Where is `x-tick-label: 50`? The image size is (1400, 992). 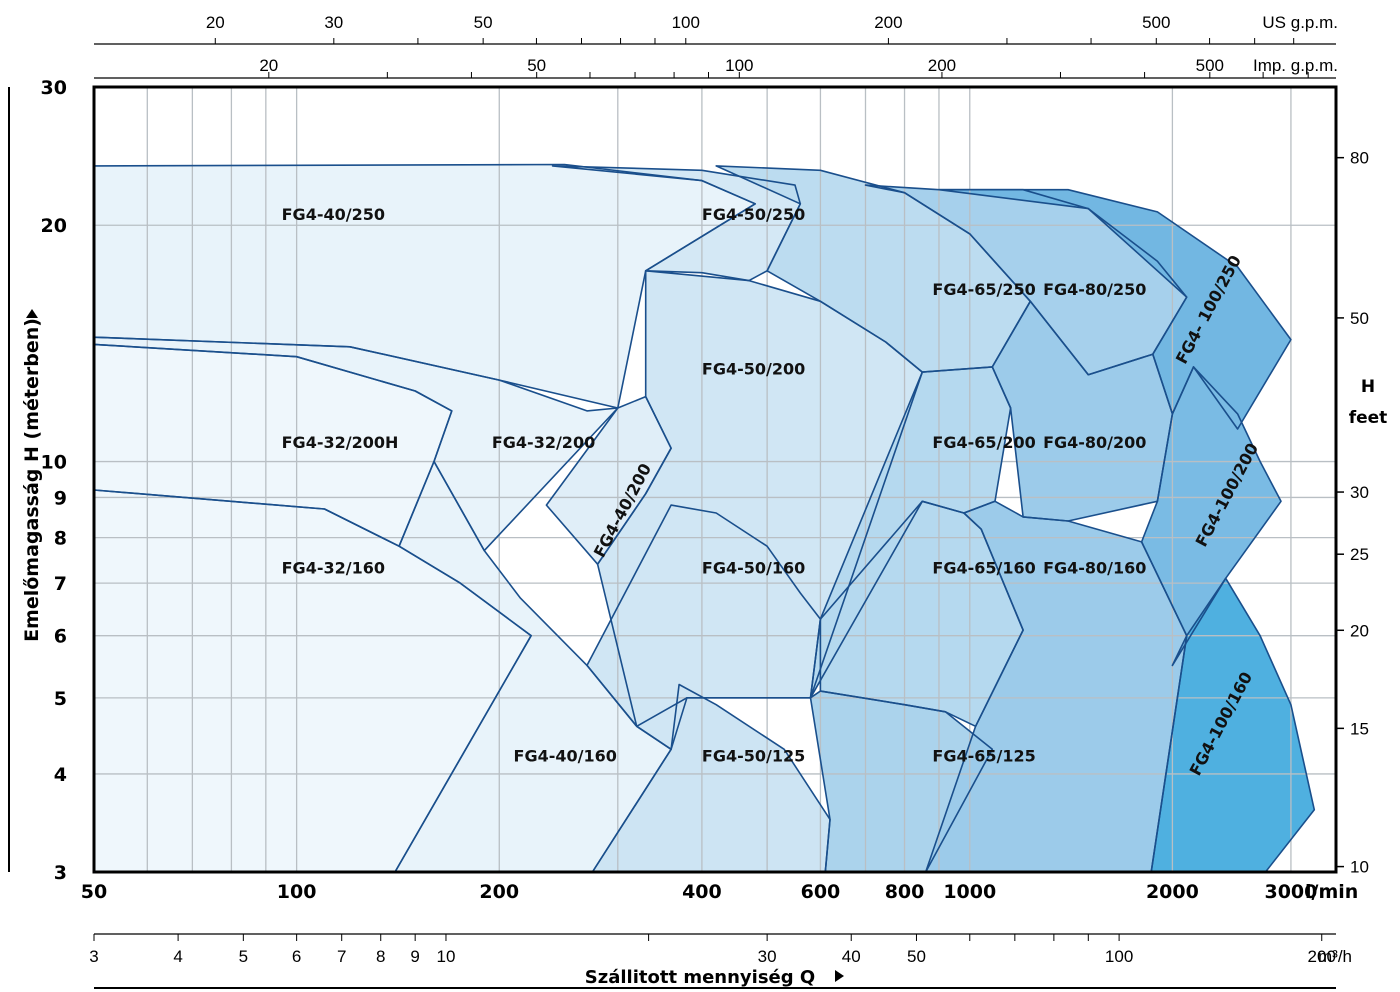 x-tick-label: 50 is located at coordinates (94, 892).